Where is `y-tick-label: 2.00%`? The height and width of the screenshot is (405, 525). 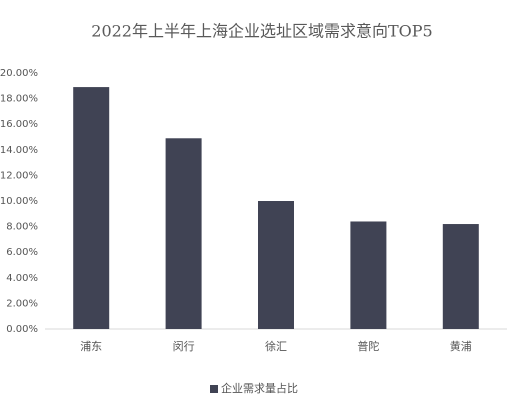
y-tick-label: 2.00% is located at coordinates (22, 303).